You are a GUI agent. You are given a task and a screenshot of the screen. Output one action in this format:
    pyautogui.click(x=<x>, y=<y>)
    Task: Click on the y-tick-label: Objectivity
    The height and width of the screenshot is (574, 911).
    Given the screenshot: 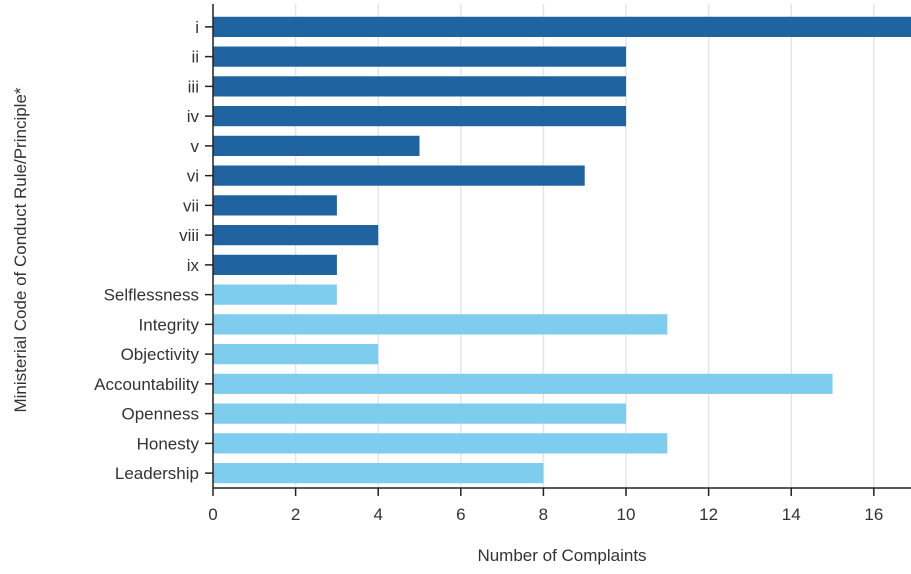 What is the action you would take?
    pyautogui.click(x=160, y=354)
    